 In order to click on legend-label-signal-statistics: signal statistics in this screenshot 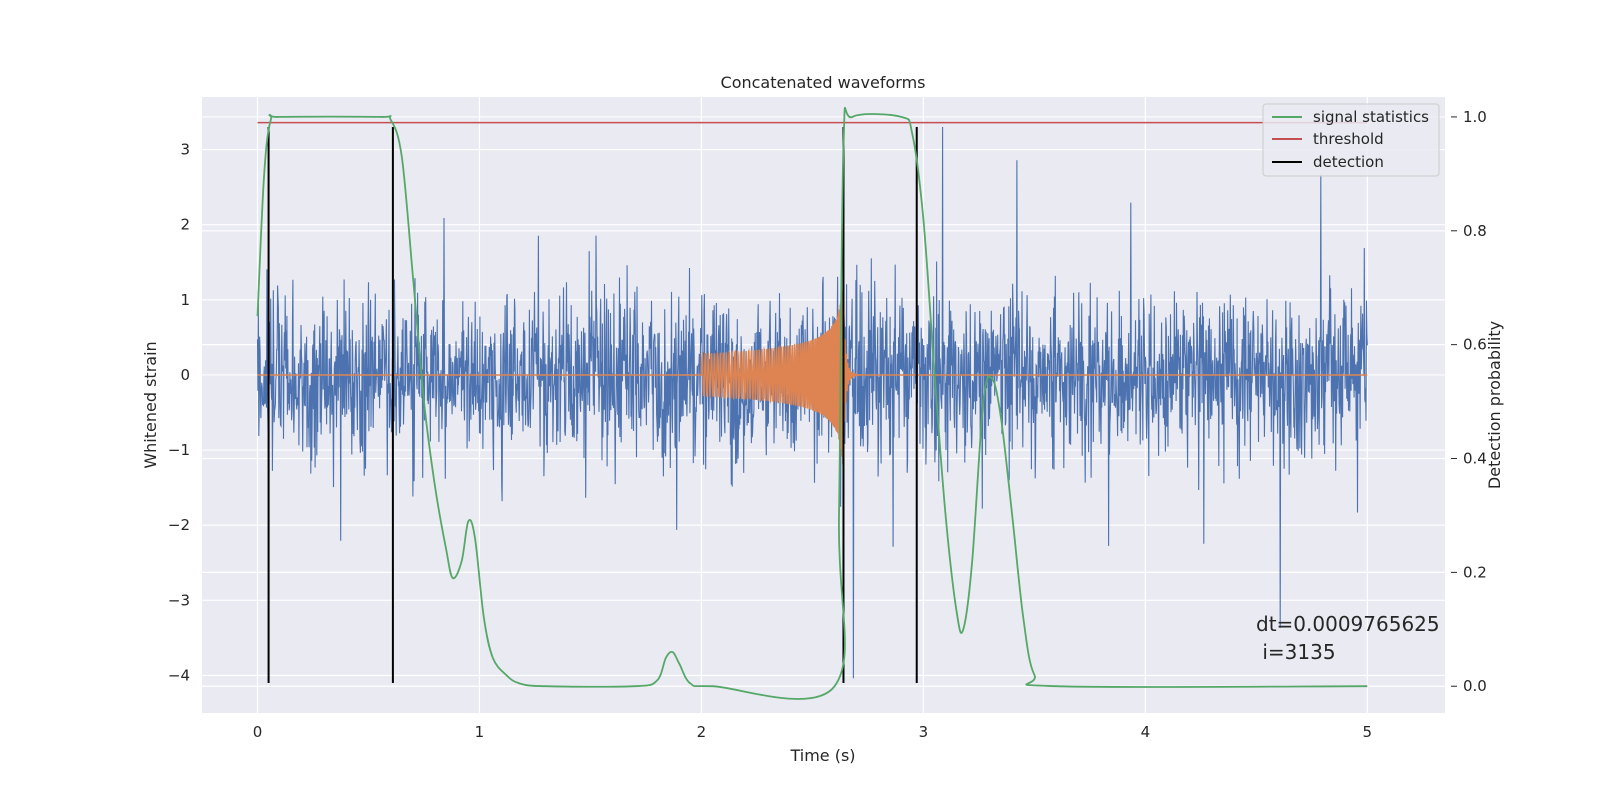, I will do `click(1371, 117)`.